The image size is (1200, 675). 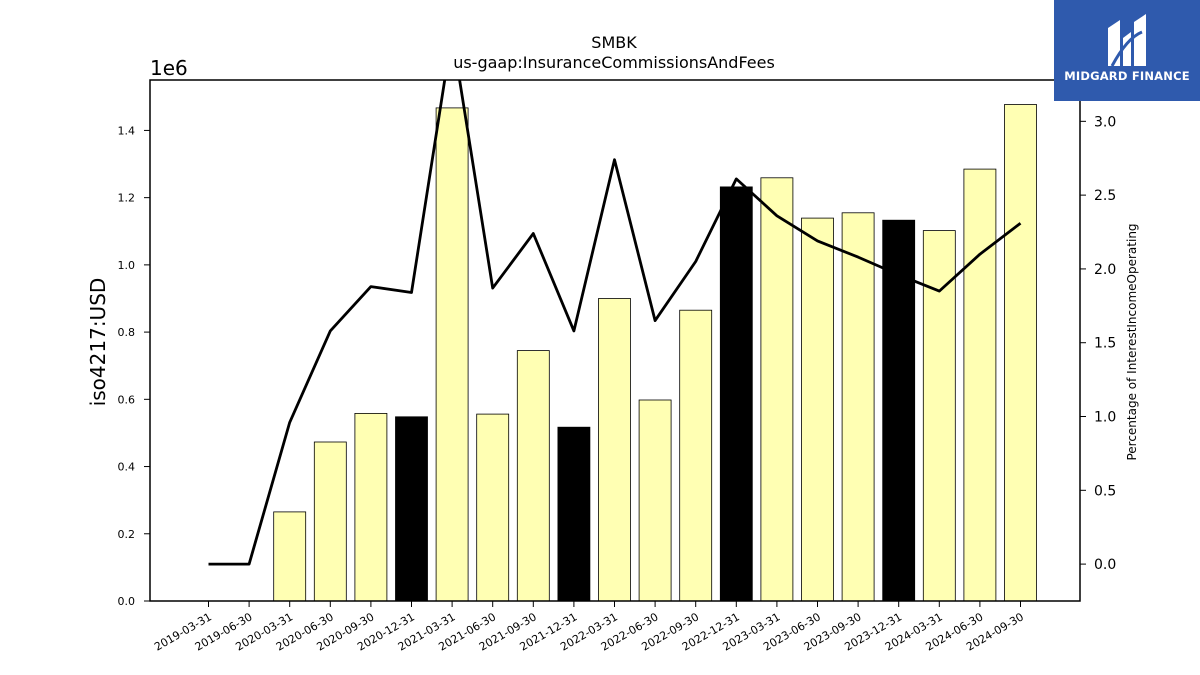 I want to click on y2-tick-label: 1.5, so click(x=1105, y=344).